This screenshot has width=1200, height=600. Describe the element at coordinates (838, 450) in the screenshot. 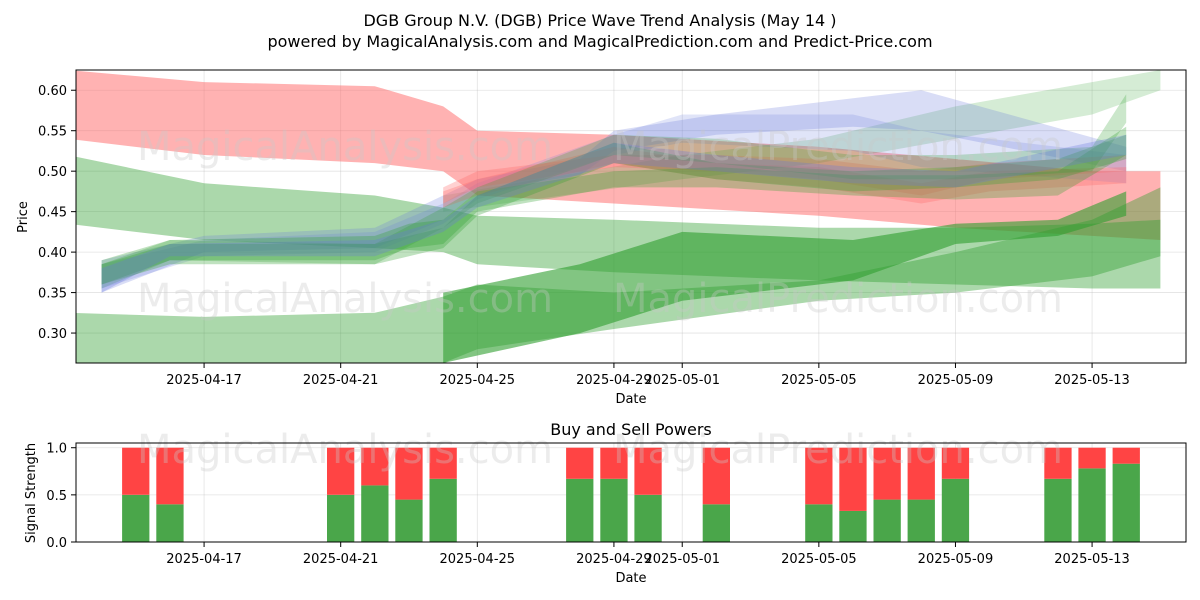

I see `watermark-prediction-bottom: MagicalPrediction.com` at that location.